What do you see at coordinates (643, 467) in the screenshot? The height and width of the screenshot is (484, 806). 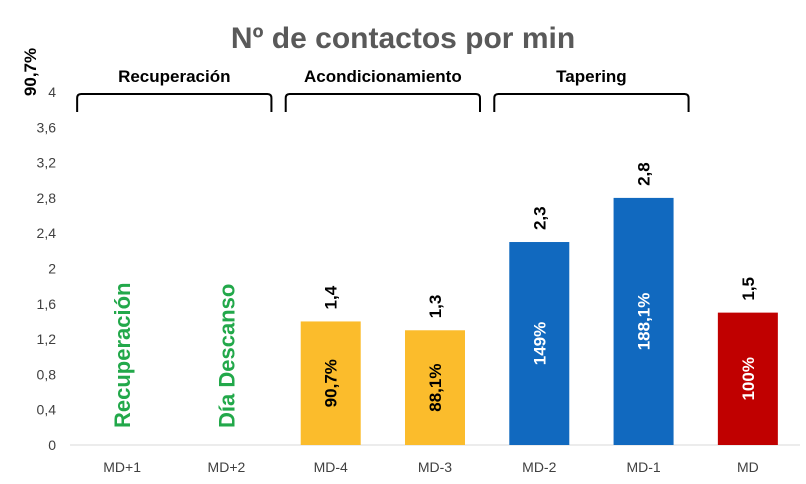 I see `x-tick-label: MD-1` at bounding box center [643, 467].